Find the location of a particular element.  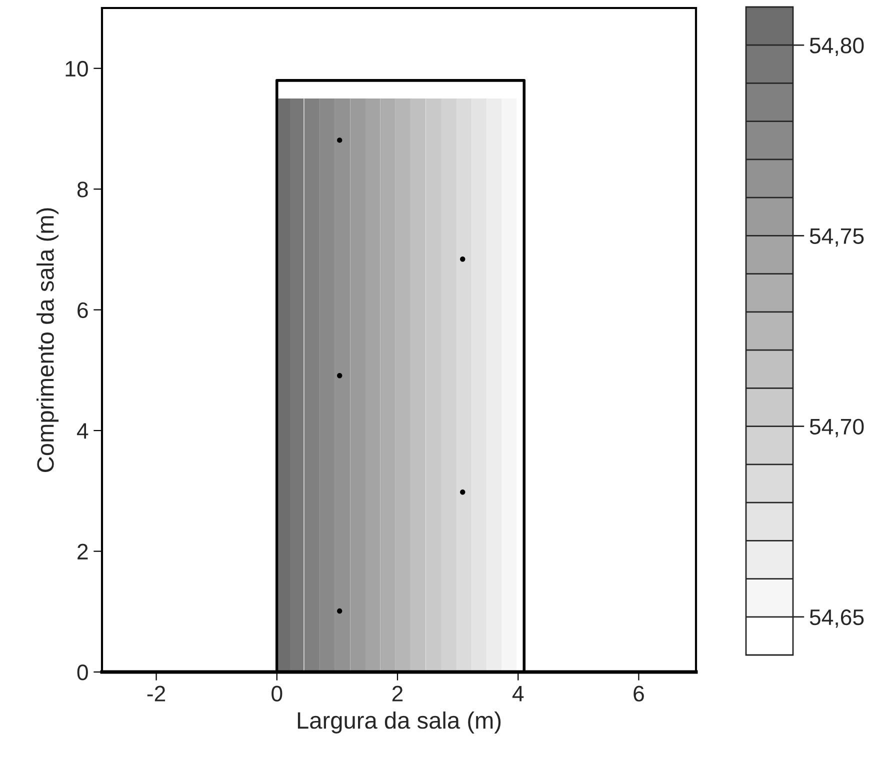

x-tick-label: 0 is located at coordinates (277, 694).